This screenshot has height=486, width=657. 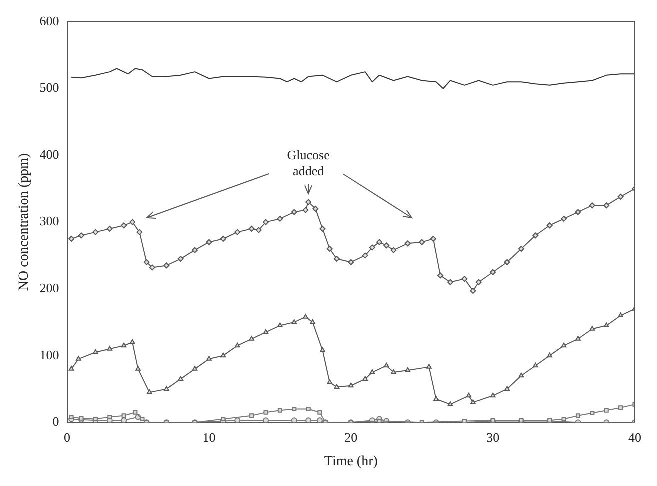 What do you see at coordinates (50, 88) in the screenshot?
I see `y-tick-label: 500` at bounding box center [50, 88].